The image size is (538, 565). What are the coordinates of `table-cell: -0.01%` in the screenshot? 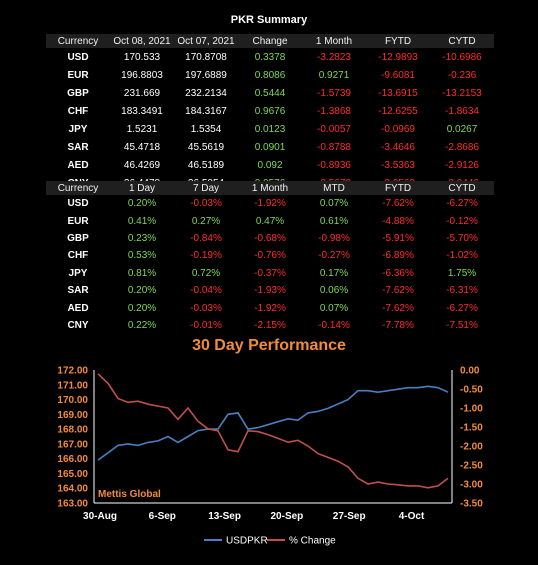 It's located at (206, 325).